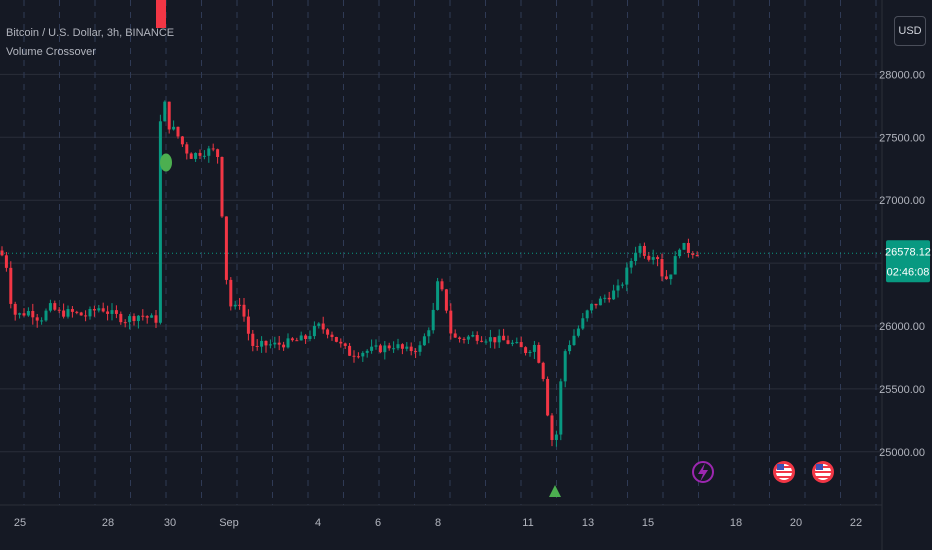 The height and width of the screenshot is (550, 932). I want to click on countdown-label: 02:46:08, so click(908, 272).